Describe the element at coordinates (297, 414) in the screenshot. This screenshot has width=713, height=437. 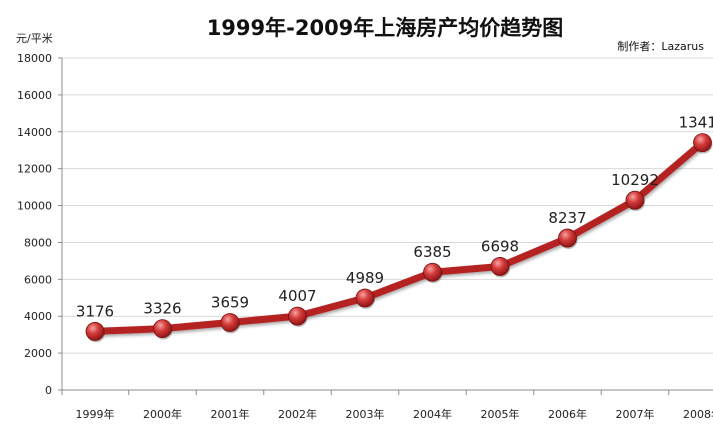
I see `x-tick-label: 2002年` at that location.